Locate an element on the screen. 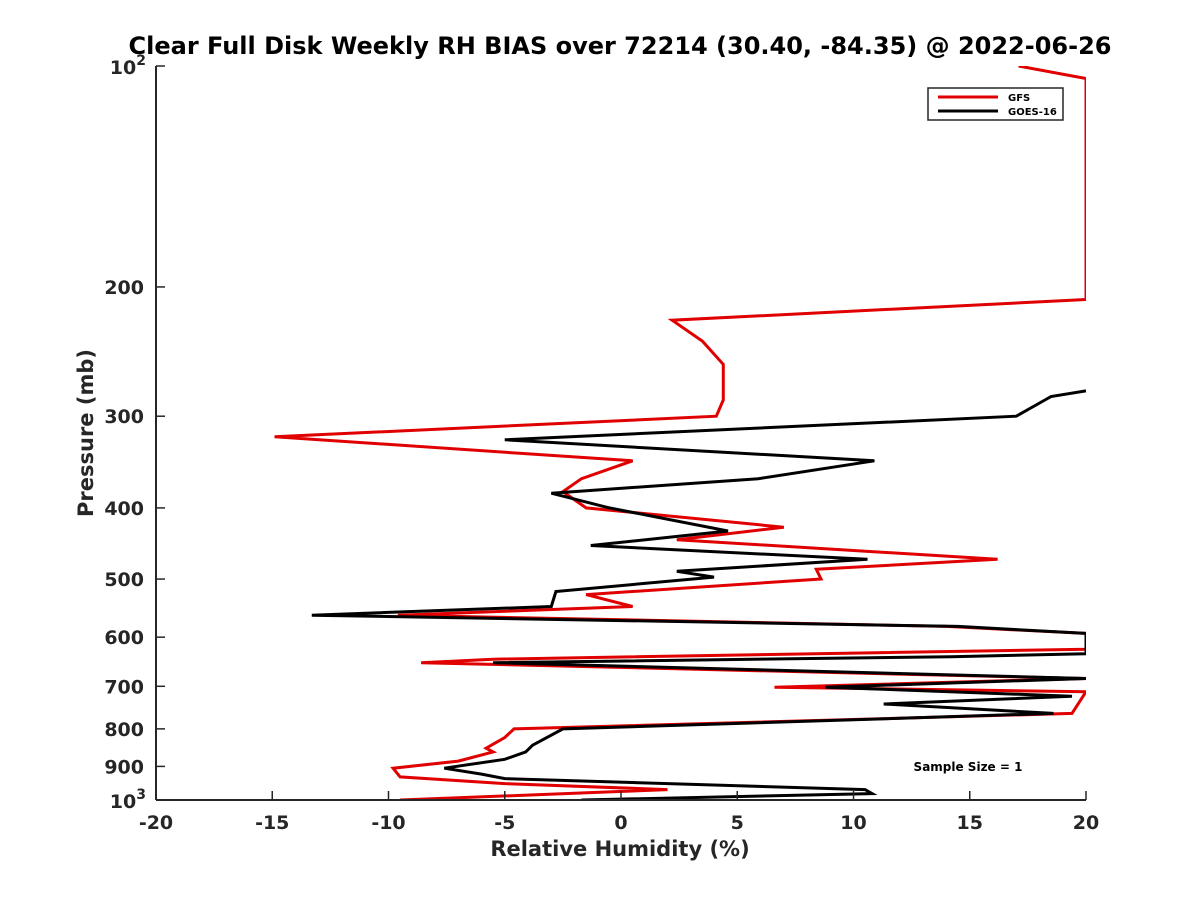 The image size is (1200, 900). legend-label: GOES-16 is located at coordinates (1032, 112).